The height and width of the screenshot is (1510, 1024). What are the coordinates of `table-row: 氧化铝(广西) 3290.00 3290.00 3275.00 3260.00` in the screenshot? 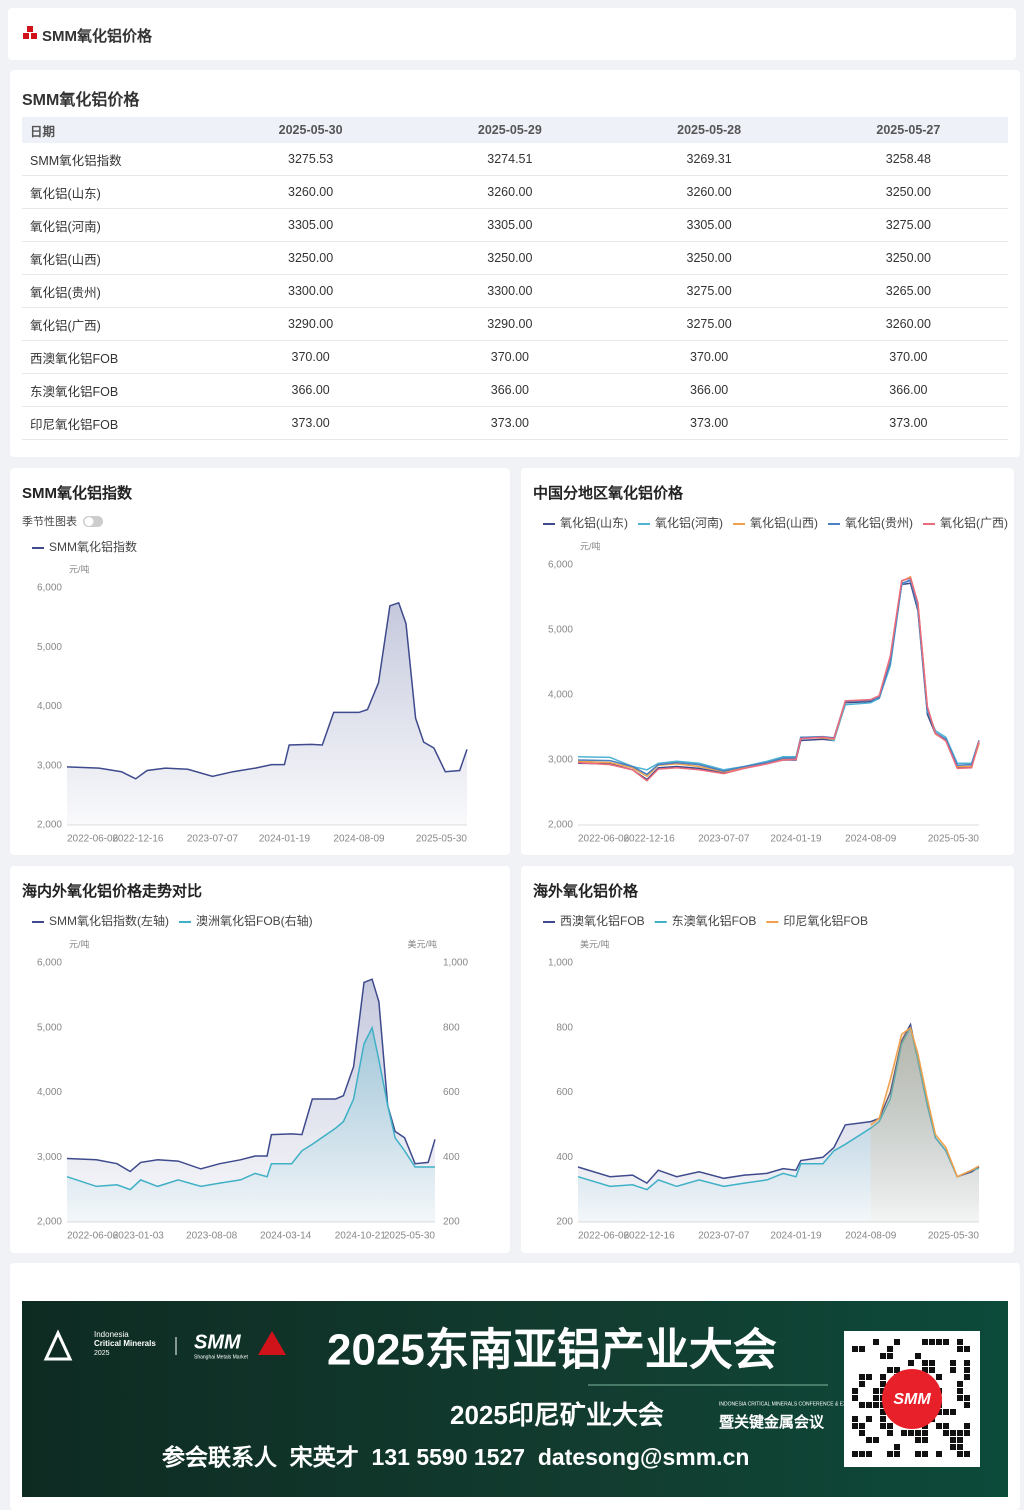 It's located at (515, 324).